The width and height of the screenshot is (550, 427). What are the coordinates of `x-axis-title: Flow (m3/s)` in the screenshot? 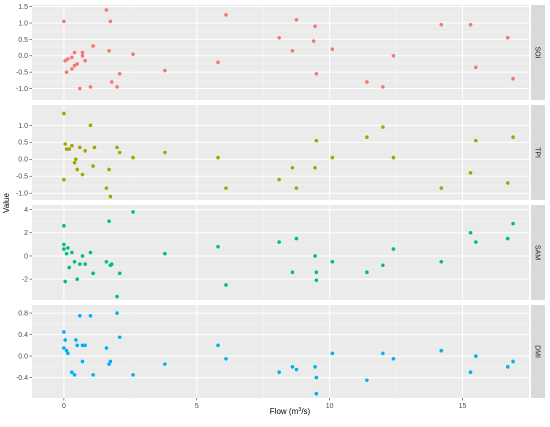 It's located at (290, 411).